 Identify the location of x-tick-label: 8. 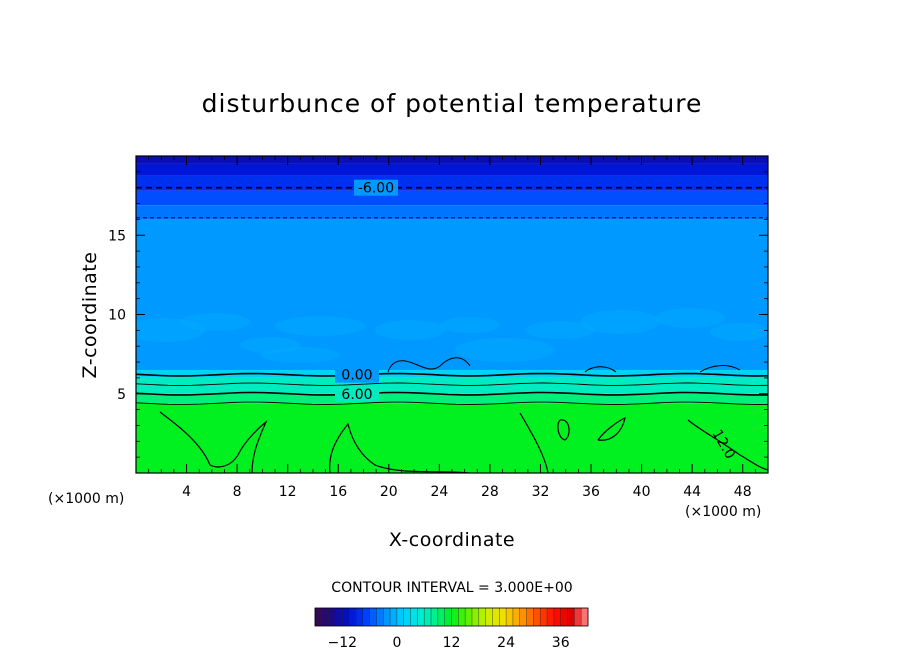
(237, 492).